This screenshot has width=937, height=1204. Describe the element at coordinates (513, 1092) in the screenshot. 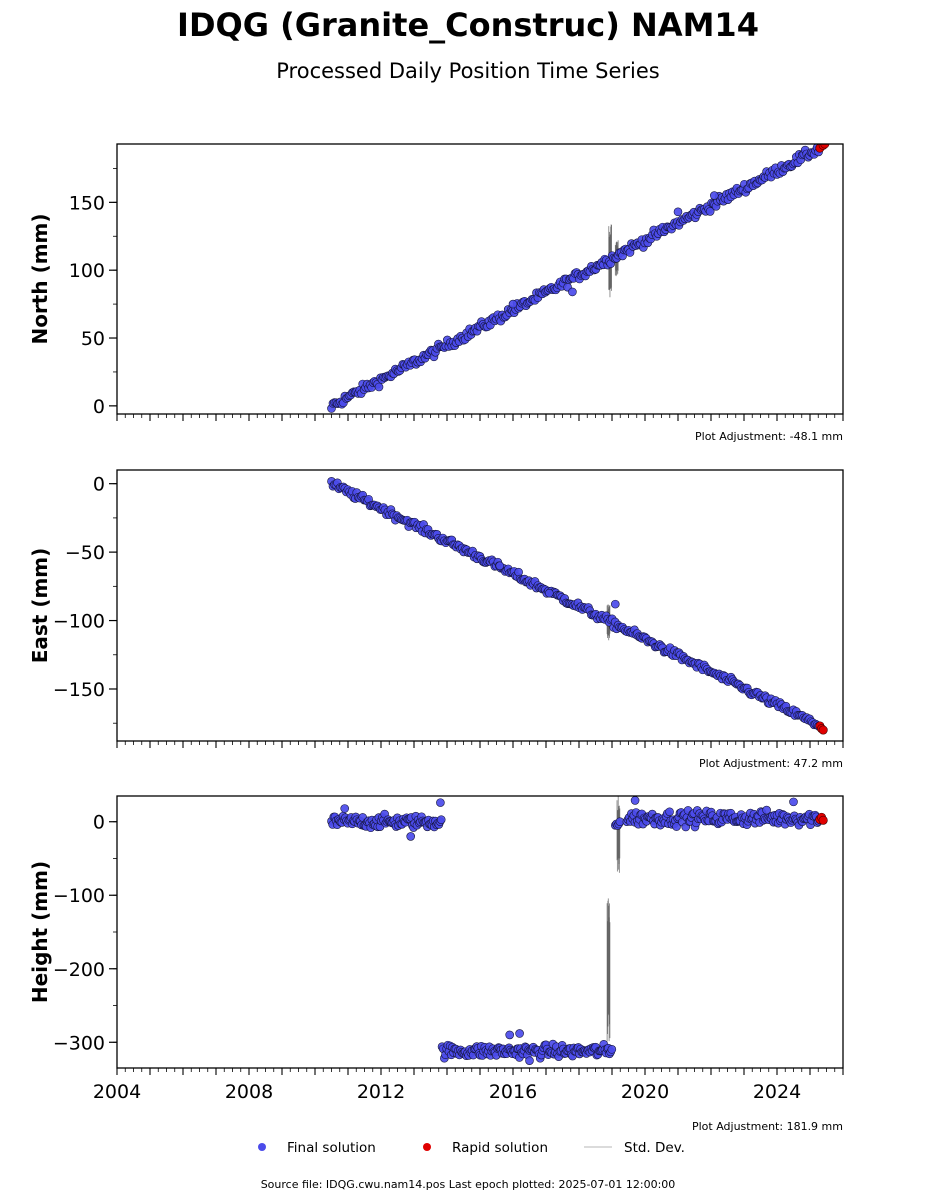

I see `x-tick-label: 2016` at that location.